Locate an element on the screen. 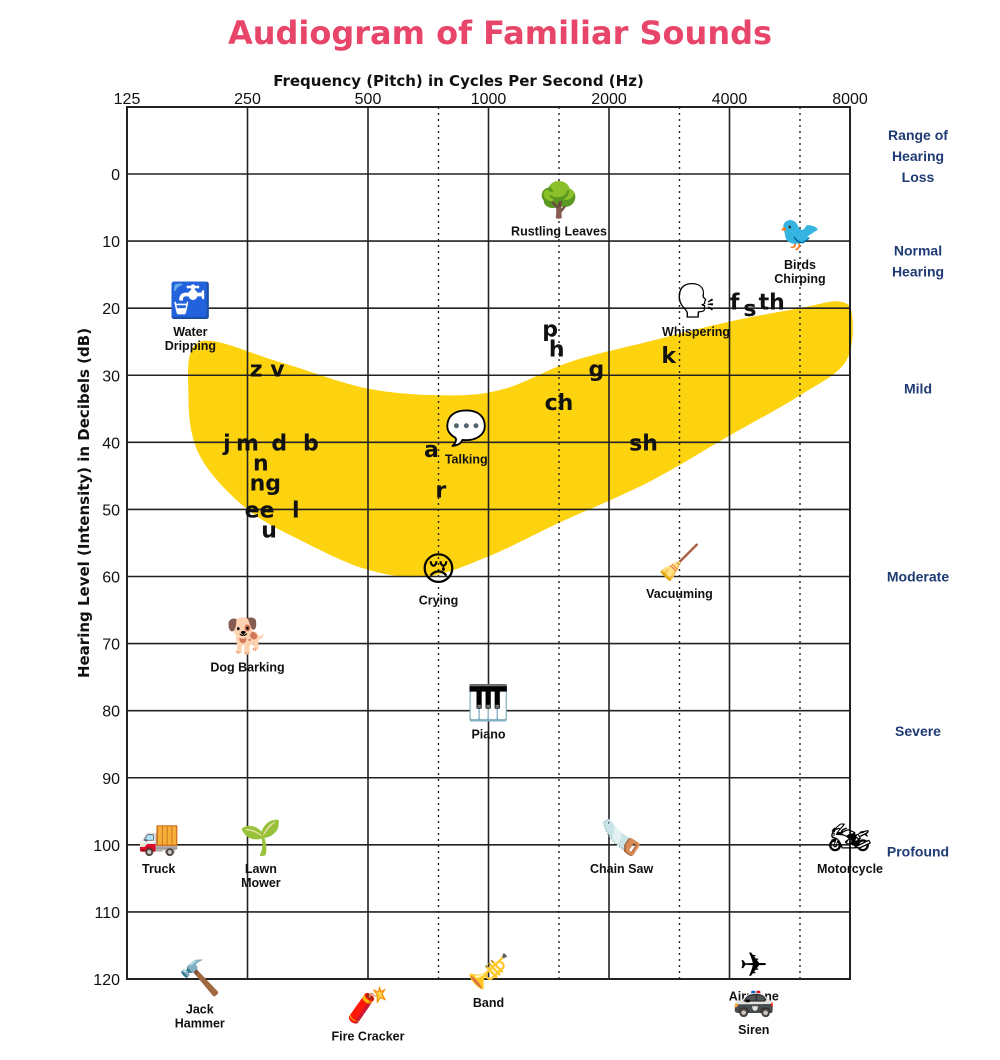  sound-label: Dripping is located at coordinates (190, 346).